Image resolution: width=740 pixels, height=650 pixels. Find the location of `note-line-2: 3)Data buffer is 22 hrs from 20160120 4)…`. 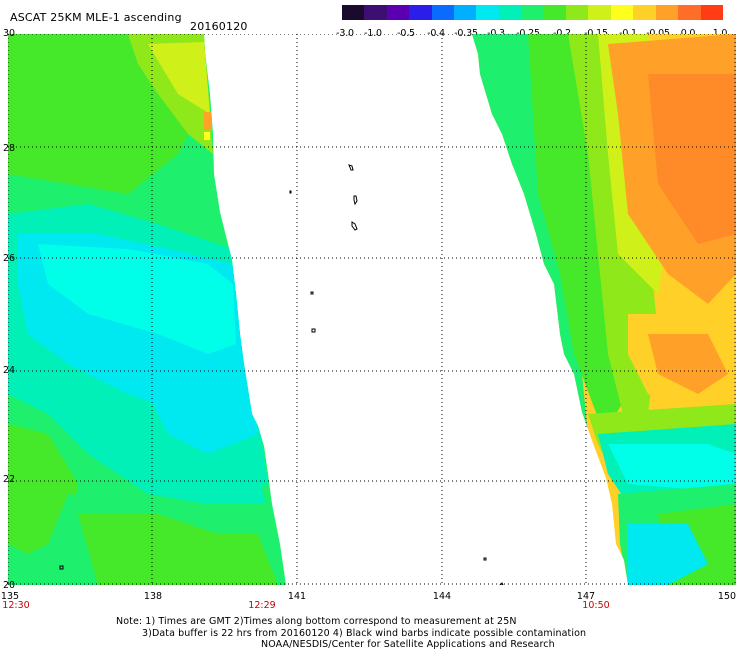

note-line-2: 3)Data buffer is 22 hrs from 20160120 4)… is located at coordinates (364, 633).